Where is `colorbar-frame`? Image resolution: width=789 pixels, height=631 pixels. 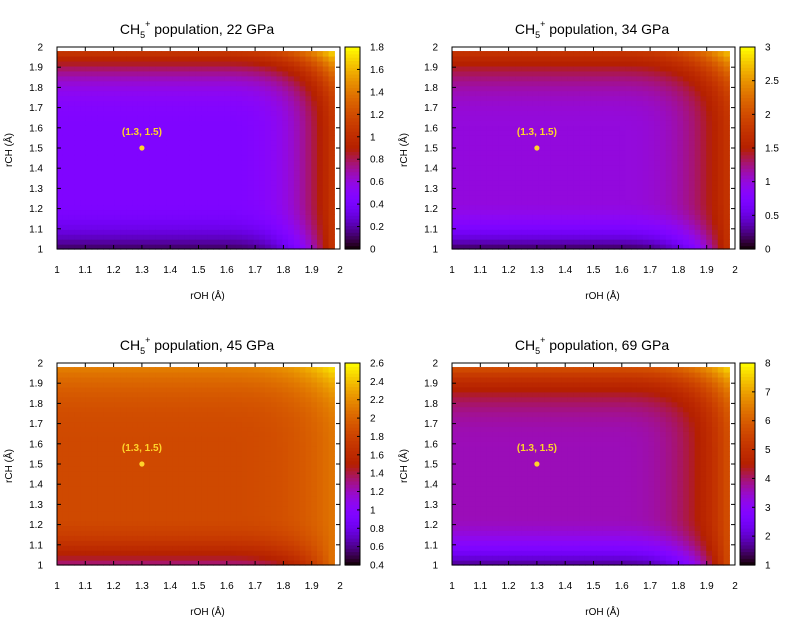
colorbar-frame is located at coordinates (352, 148).